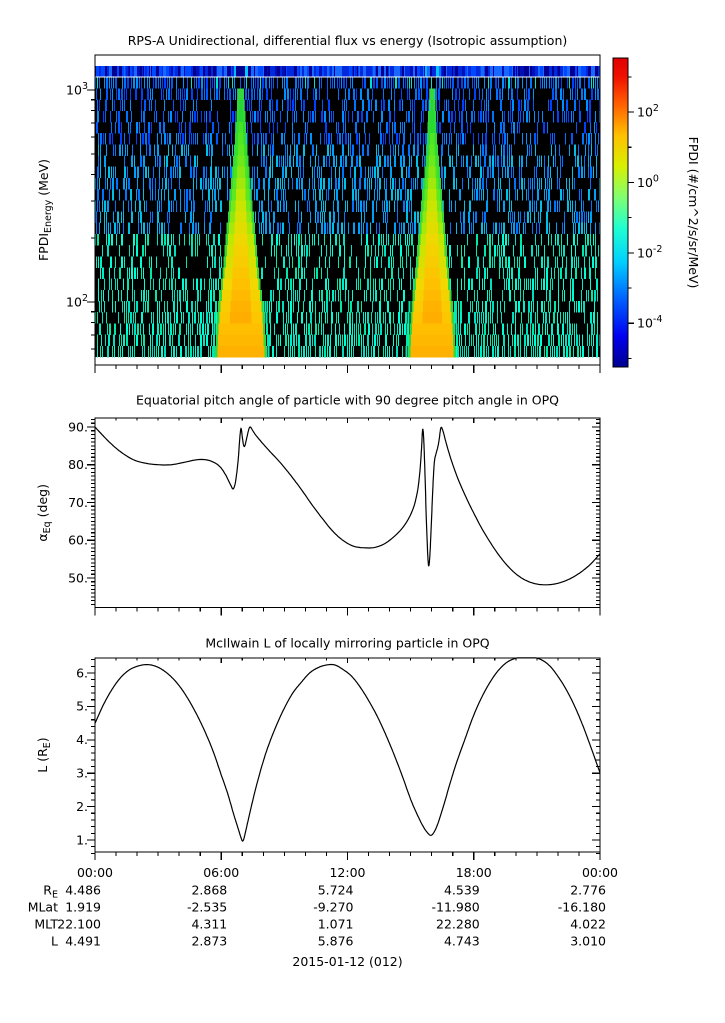 The width and height of the screenshot is (725, 1023). Describe the element at coordinates (458, 924) in the screenshot. I see `annotation-value: 22.280` at that location.